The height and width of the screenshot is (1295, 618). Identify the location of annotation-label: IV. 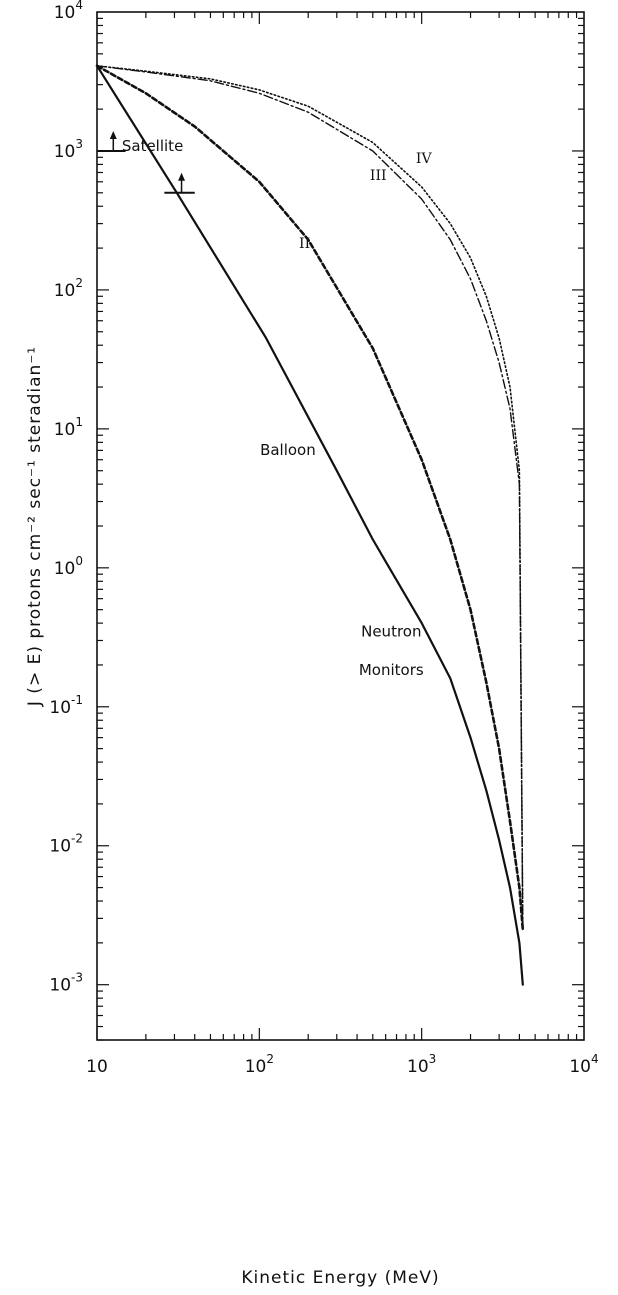
(424, 159).